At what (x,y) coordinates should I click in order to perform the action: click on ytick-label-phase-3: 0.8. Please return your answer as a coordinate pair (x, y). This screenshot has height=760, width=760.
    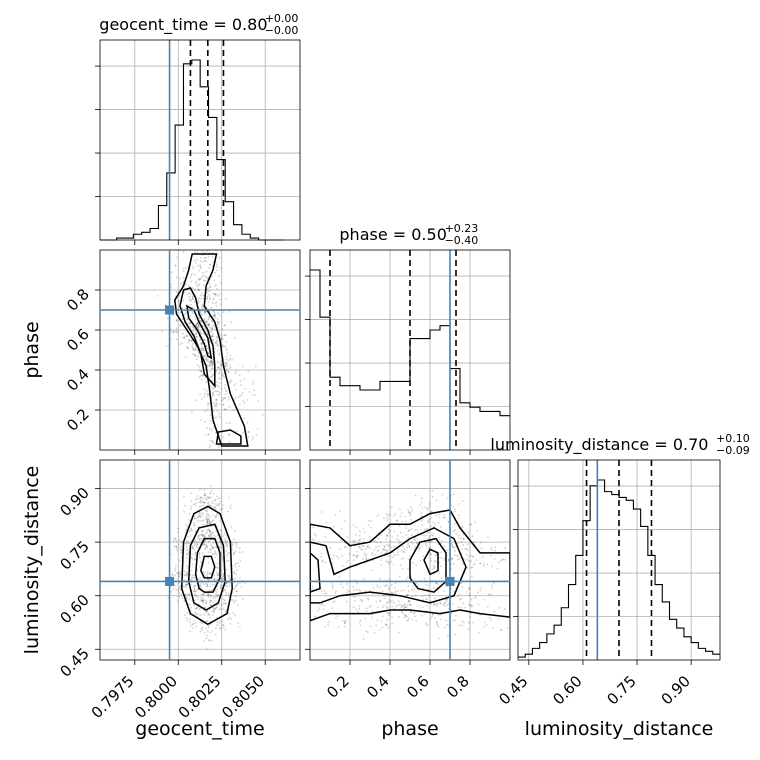
    Looking at the image, I should click on (78, 300).